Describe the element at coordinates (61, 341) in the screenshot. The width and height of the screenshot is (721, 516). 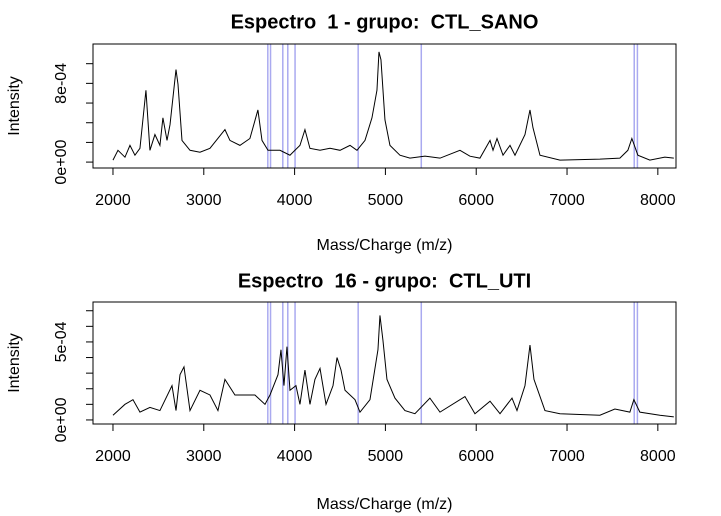
I see `y-tick-label: 5e-04` at that location.